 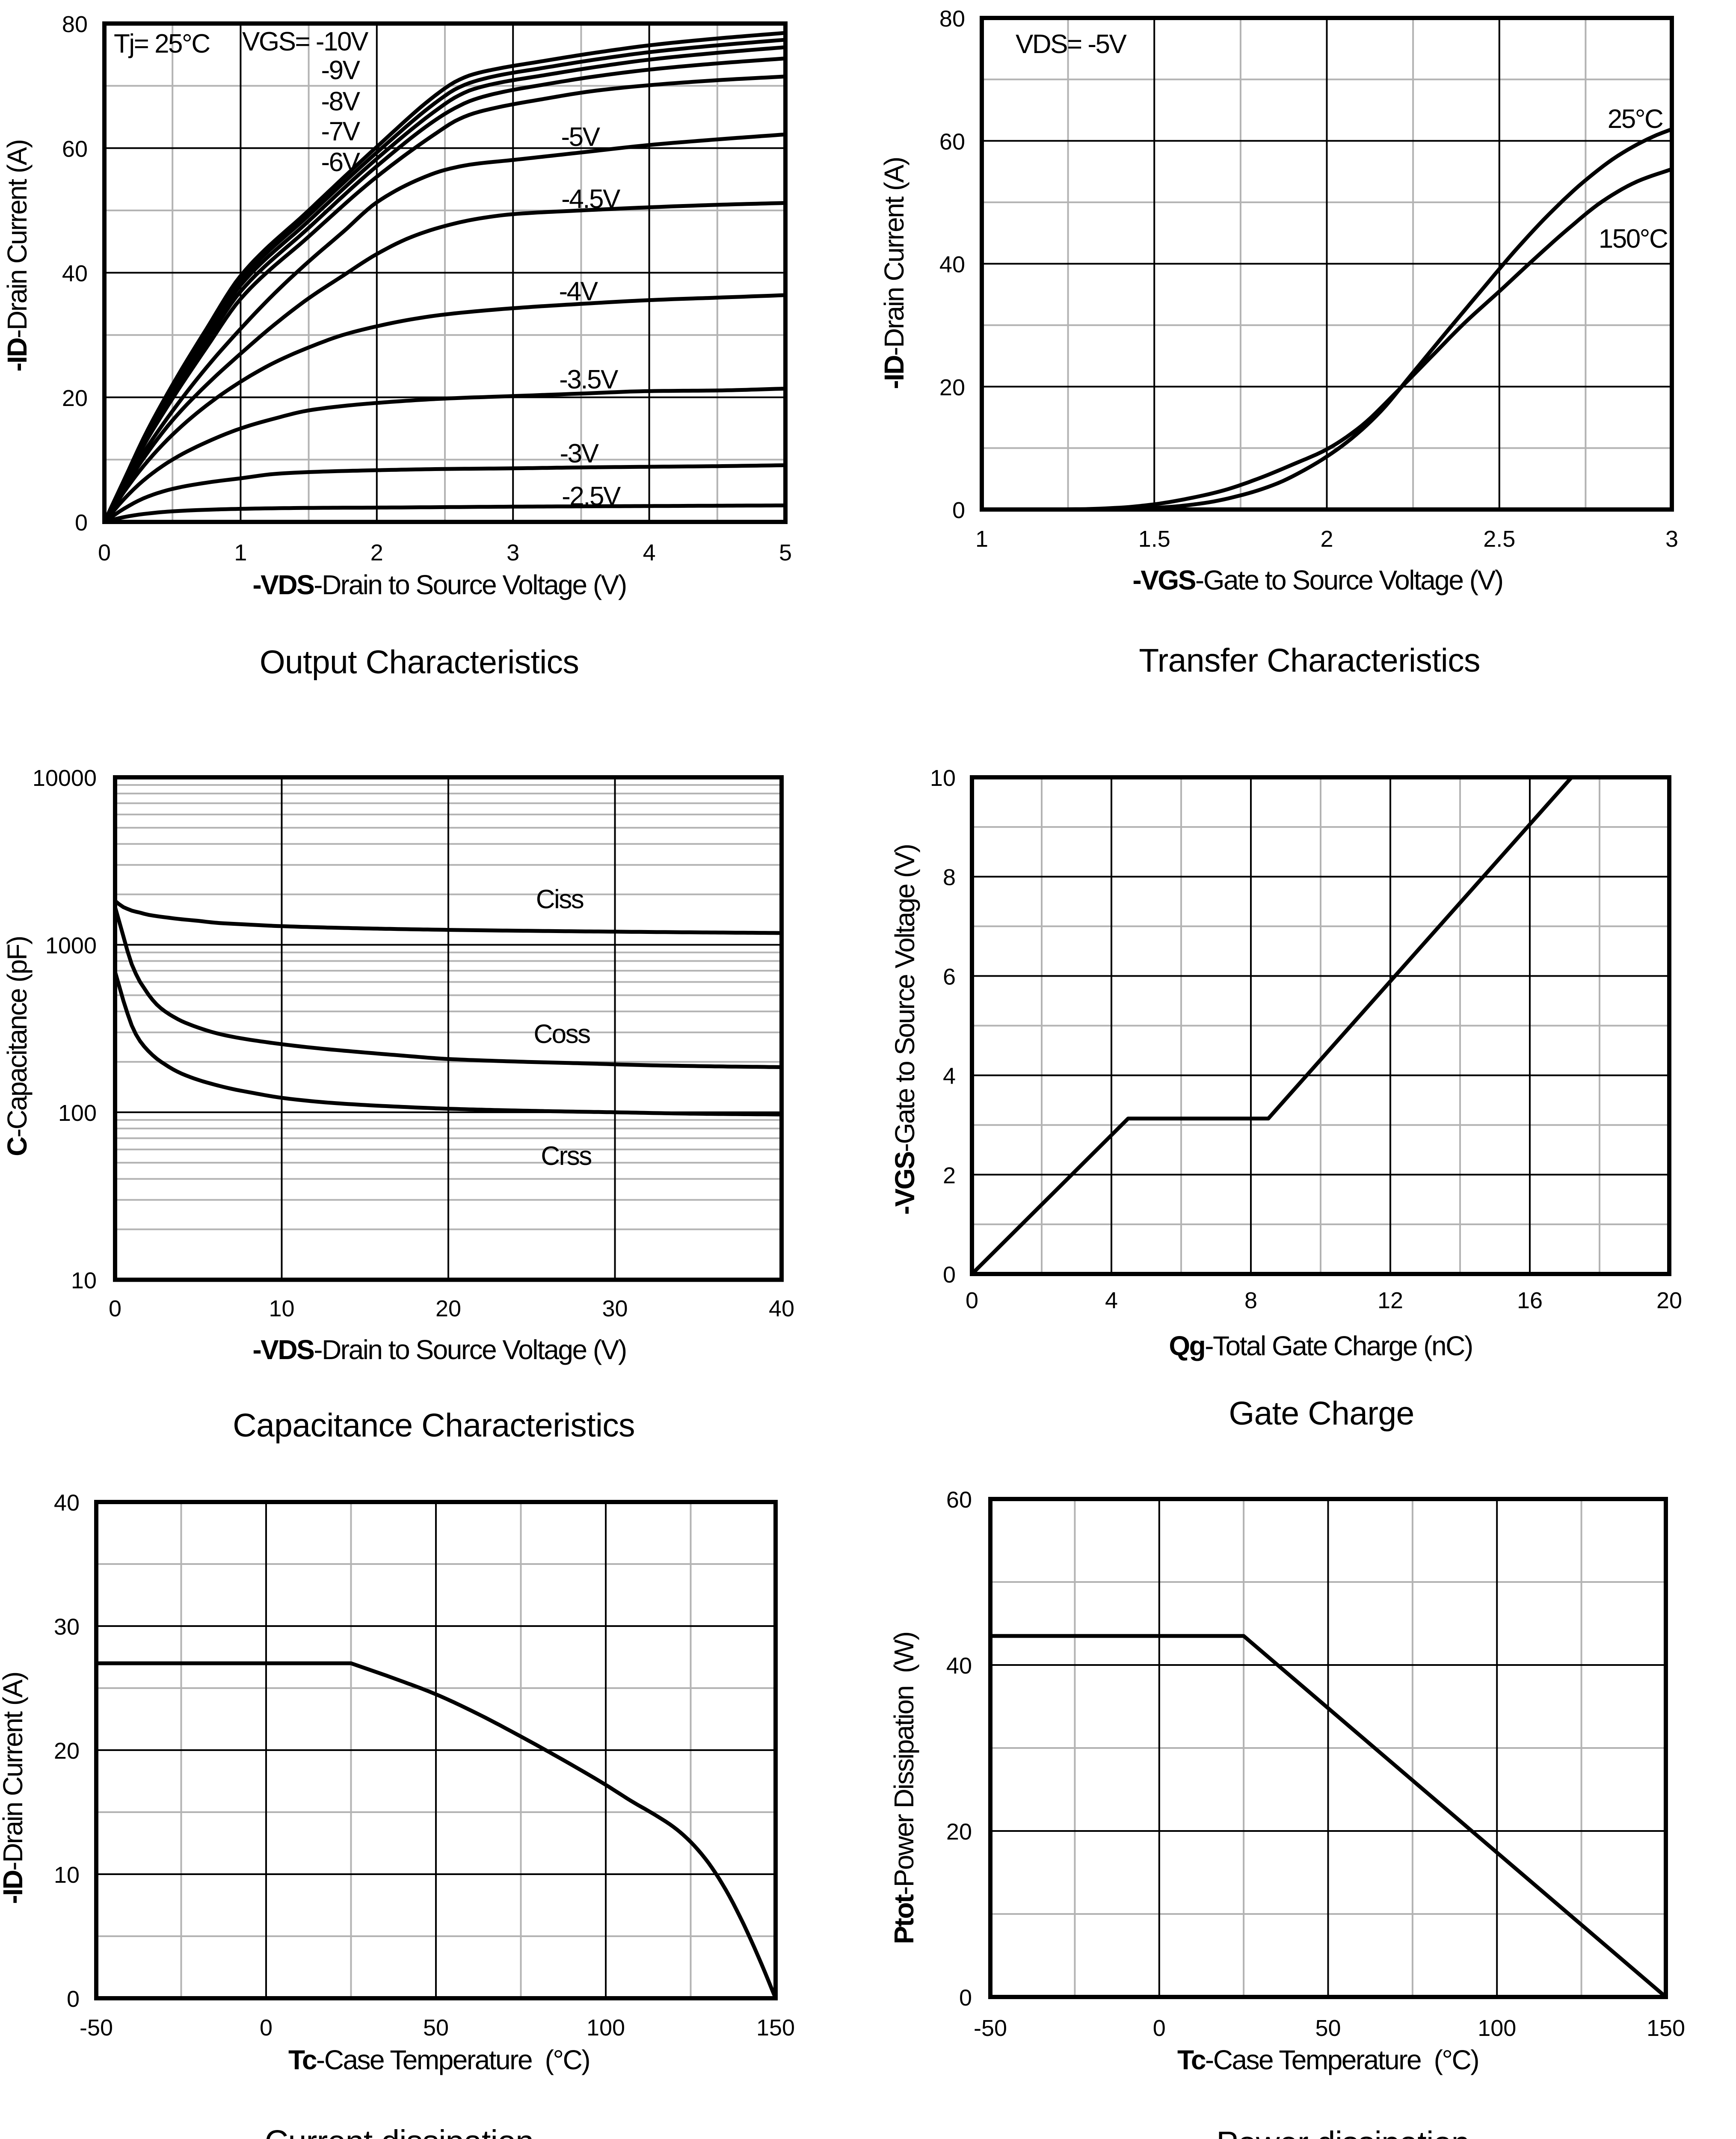 I want to click on svg-text: Transfer Characteristics, so click(x=1309, y=660).